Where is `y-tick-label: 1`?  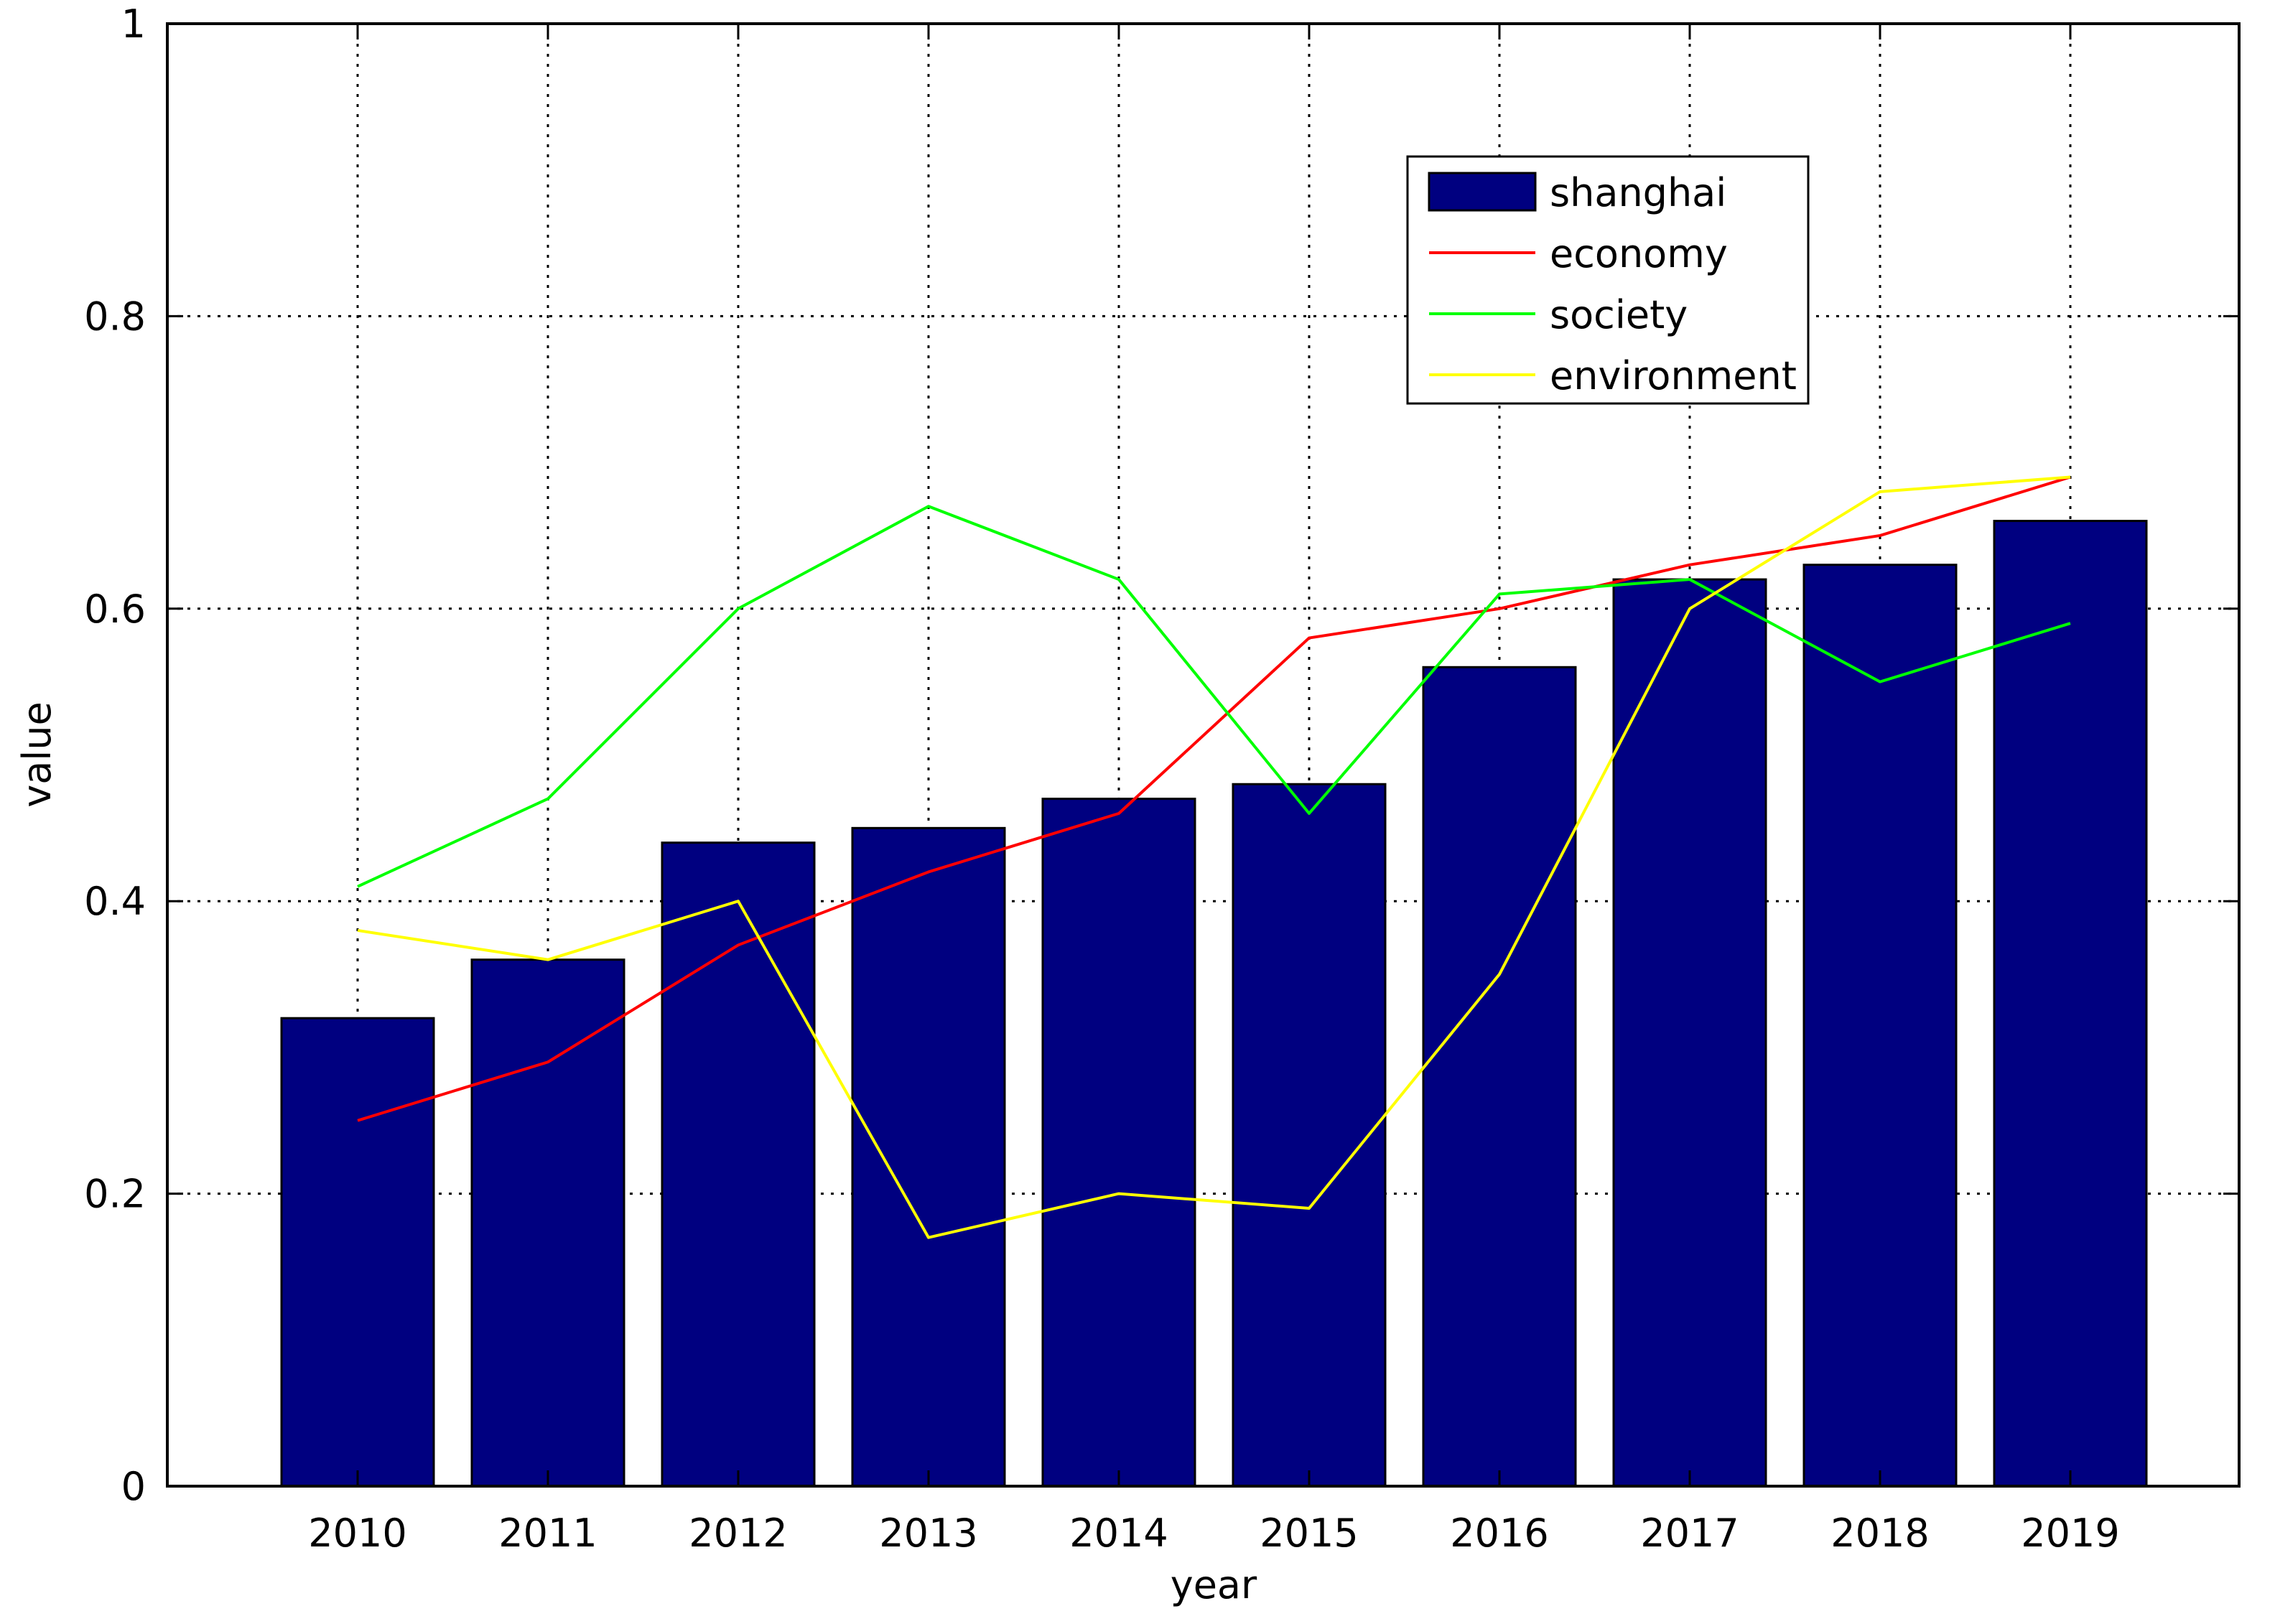 y-tick-label: 1 is located at coordinates (133, 24).